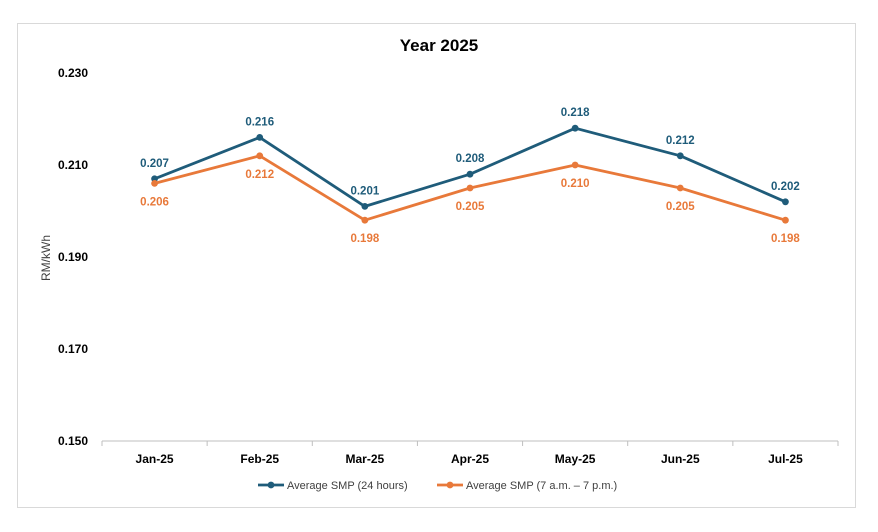 The height and width of the screenshot is (532, 878). Describe the element at coordinates (470, 159) in the screenshot. I see `data-label: 0.208` at that location.